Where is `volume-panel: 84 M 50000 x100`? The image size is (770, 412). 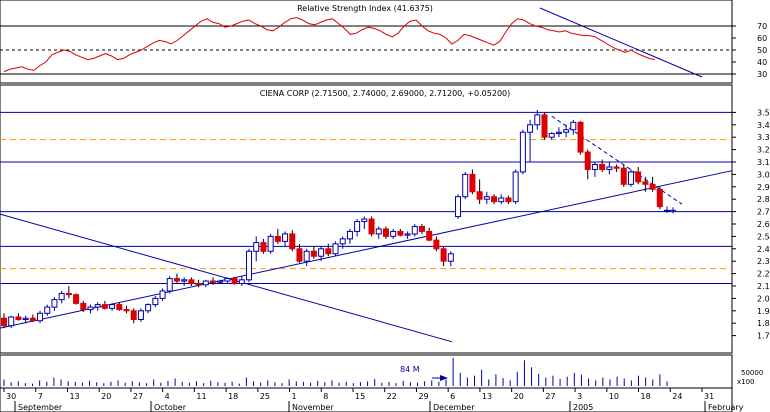 volume-panel: 84 M 50000 x100 is located at coordinates (381, 371).